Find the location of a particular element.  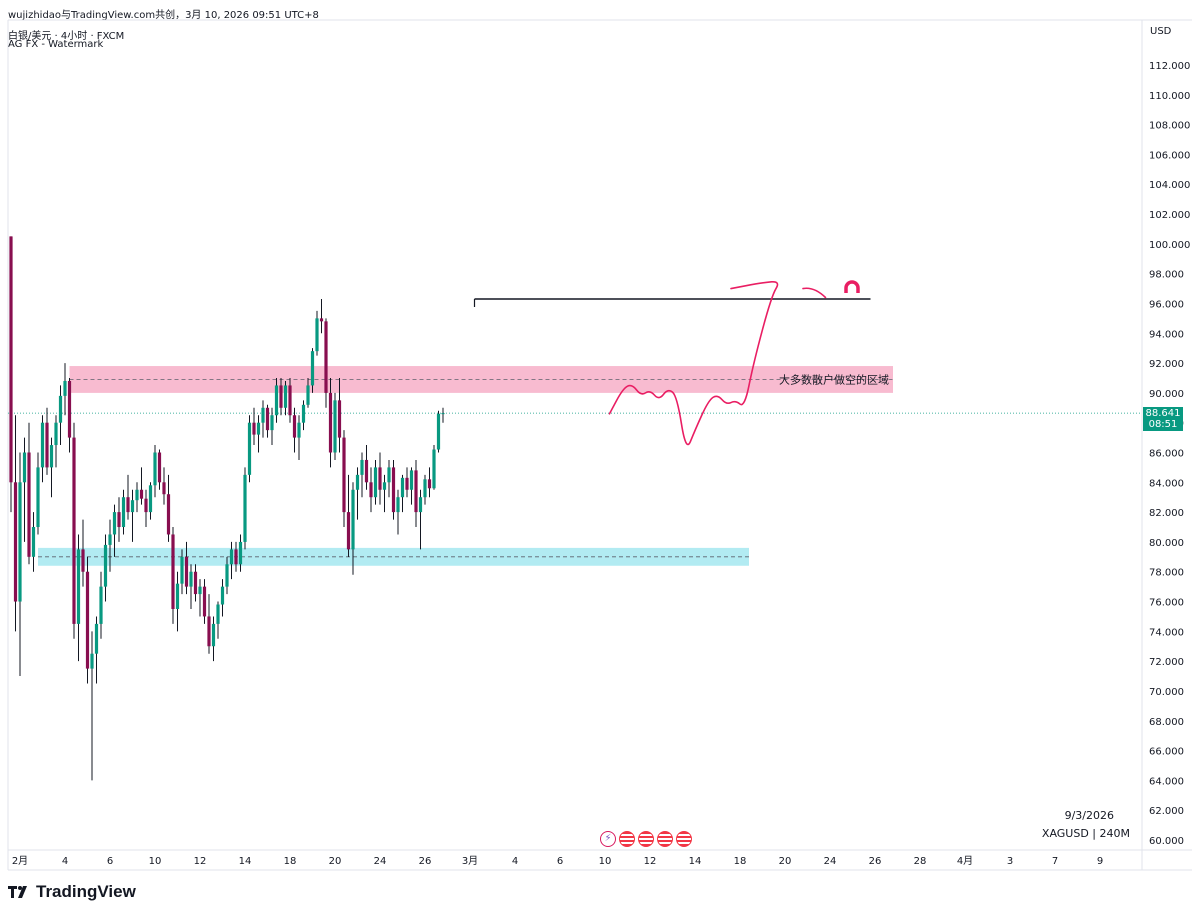

tradingview-logo: TradingView is located at coordinates (72, 892).